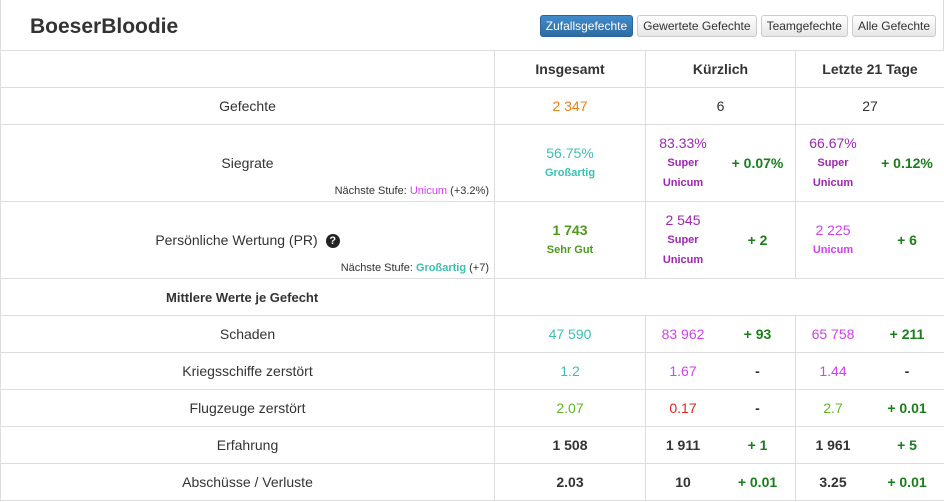 This screenshot has height=502, width=944. I want to click on column-header-recent: Kürzlich, so click(720, 69).